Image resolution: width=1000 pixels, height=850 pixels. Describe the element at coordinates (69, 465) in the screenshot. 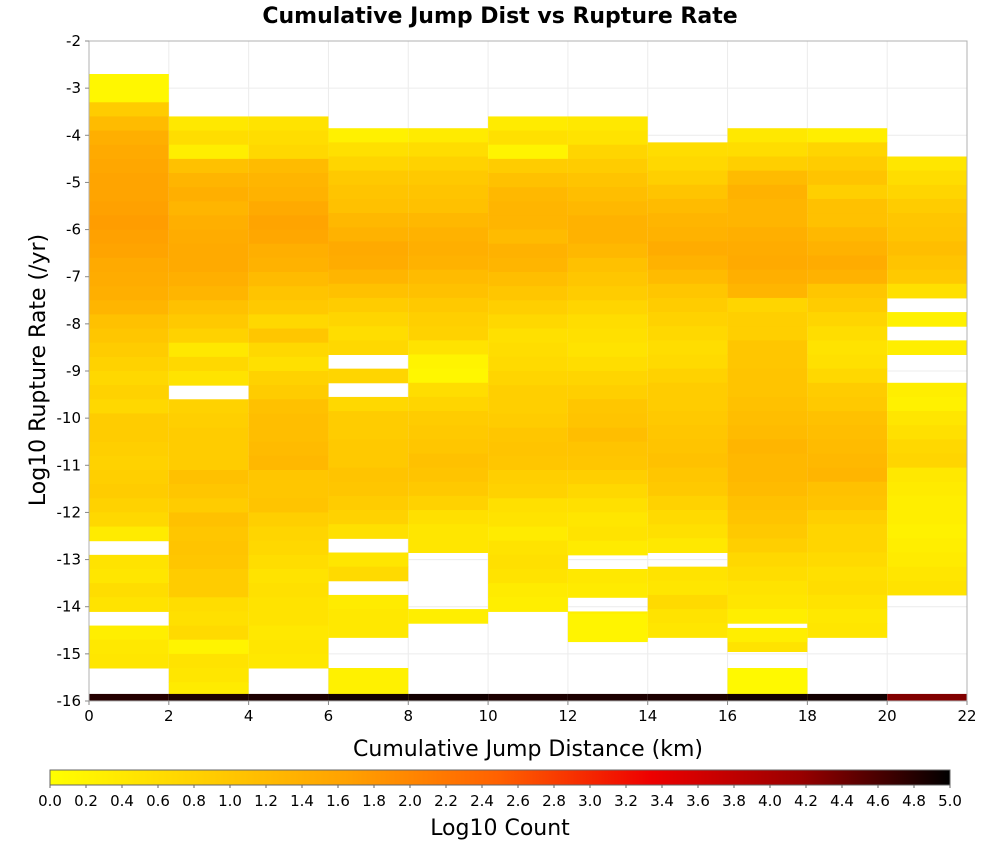

I see `y-tick-label: -11` at that location.